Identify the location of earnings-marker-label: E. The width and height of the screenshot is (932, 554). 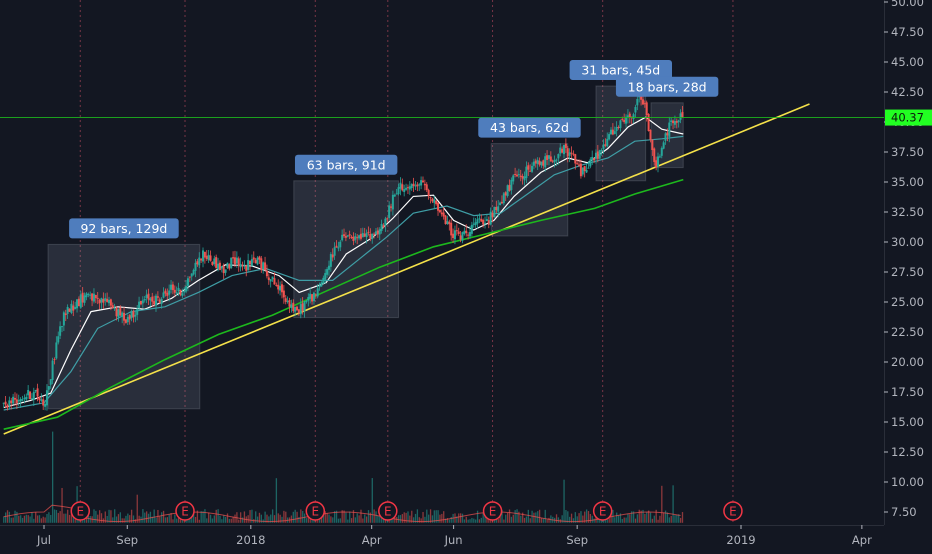
(315, 512).